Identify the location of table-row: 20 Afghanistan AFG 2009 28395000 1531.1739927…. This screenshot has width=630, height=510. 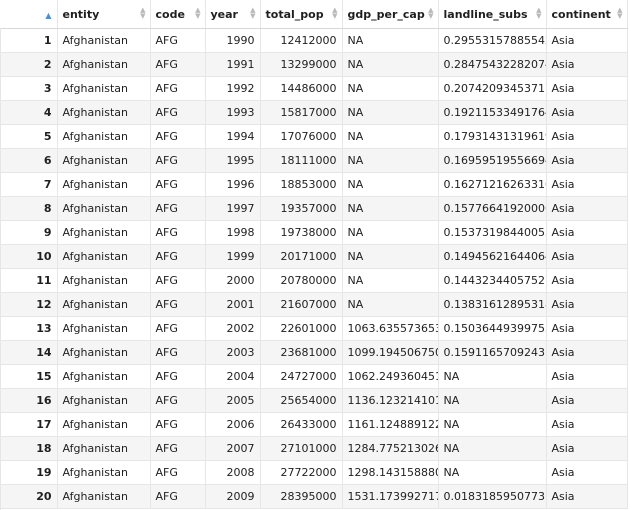
(314, 496).